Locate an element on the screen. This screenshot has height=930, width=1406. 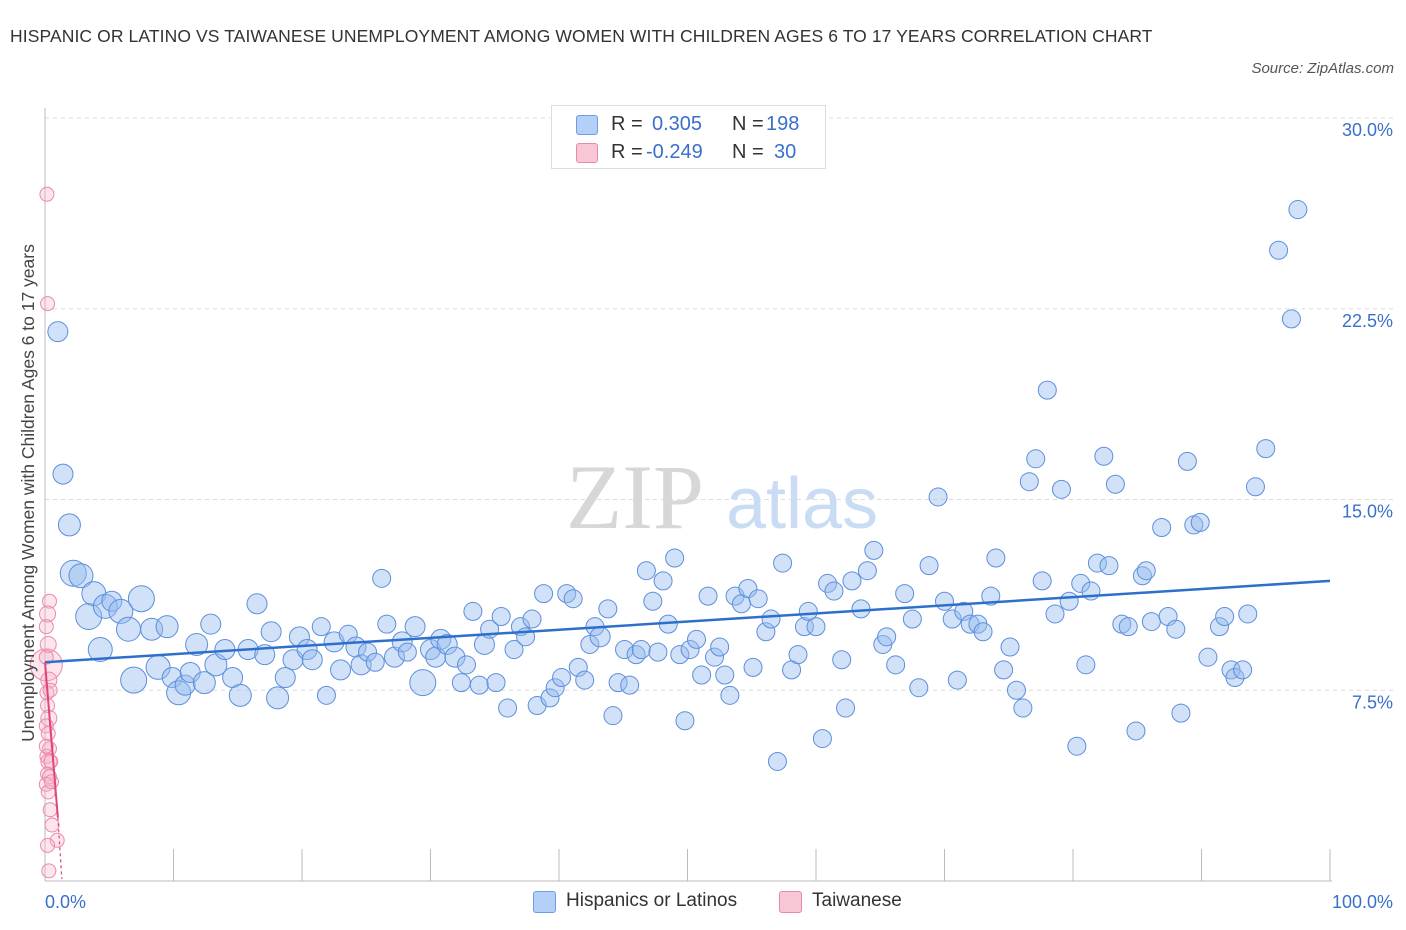
y-tick-label: 22.5% is located at coordinates (1367, 321).